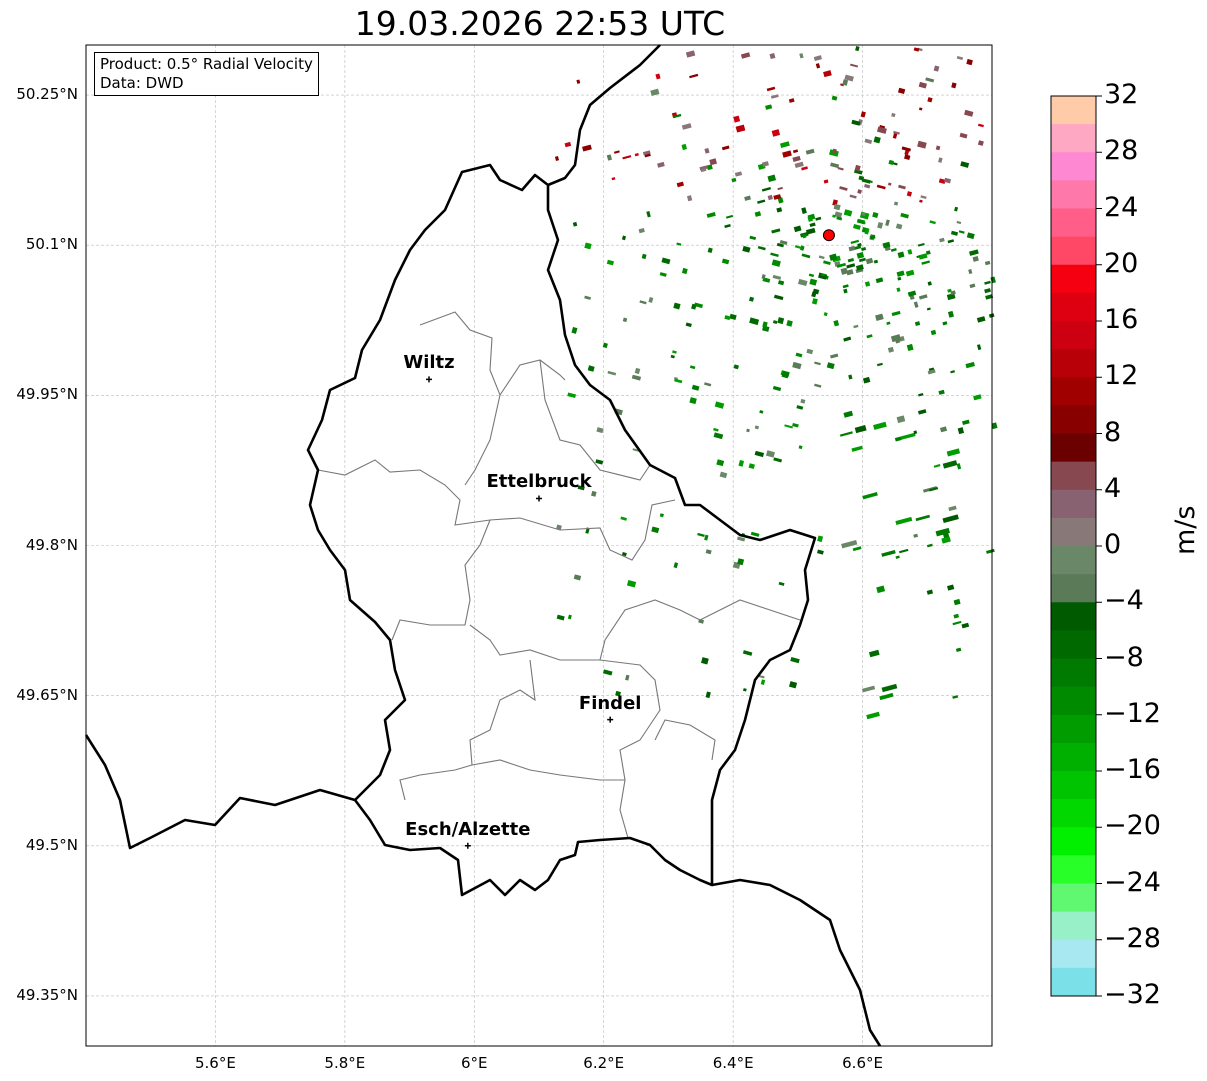 The width and height of the screenshot is (1207, 1081). Describe the element at coordinates (610, 719) in the screenshot. I see `city-marker` at that location.